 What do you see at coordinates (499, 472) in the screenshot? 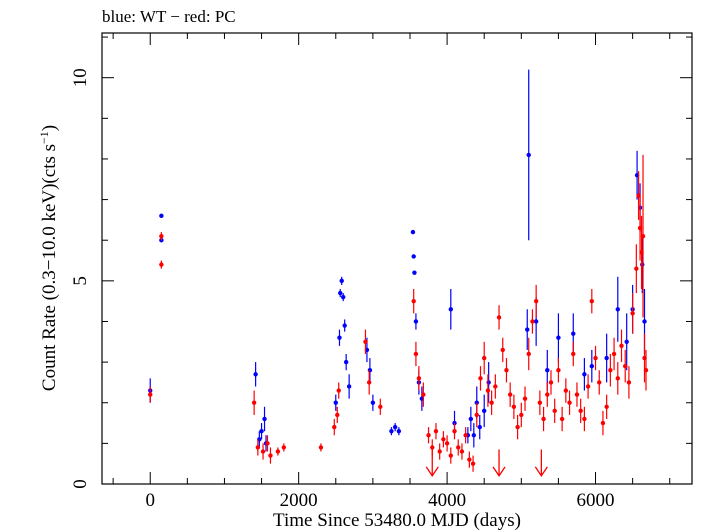
I see `upper-limit-head` at bounding box center [499, 472].